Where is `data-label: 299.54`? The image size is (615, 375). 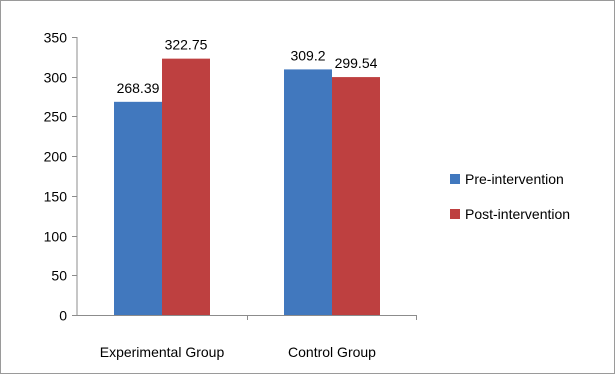
data-label: 299.54 is located at coordinates (356, 63).